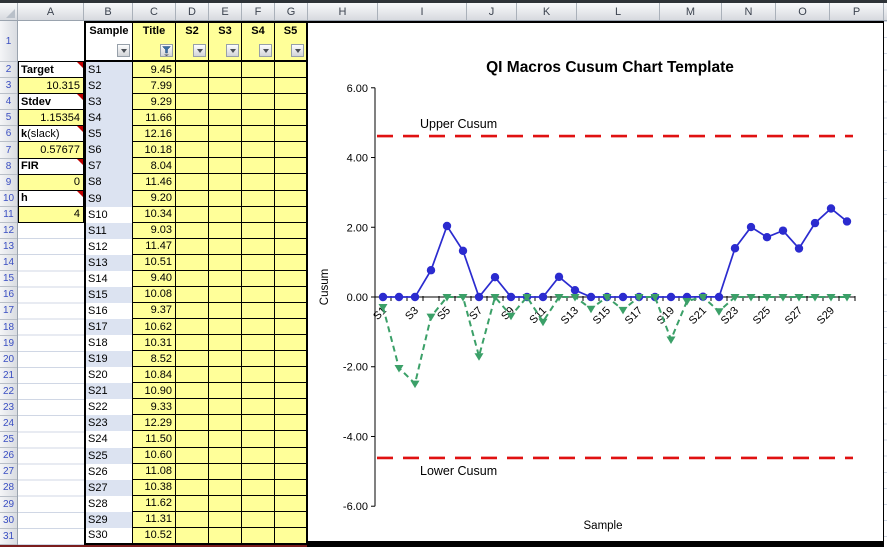 The width and height of the screenshot is (887, 547). What do you see at coordinates (154, 471) in the screenshot?
I see `value-cell-s26: 11.08` at bounding box center [154, 471].